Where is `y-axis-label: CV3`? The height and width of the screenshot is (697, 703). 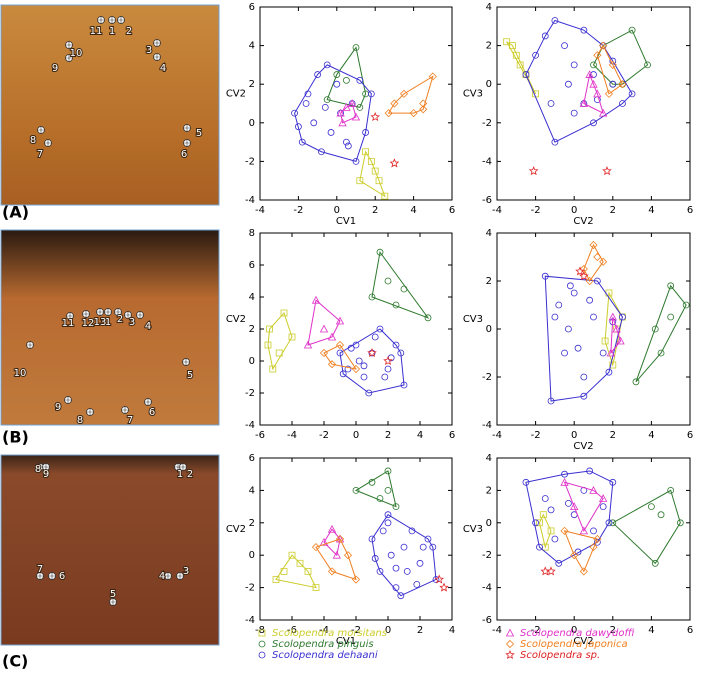
y-axis-label: CV3 is located at coordinates (473, 319).